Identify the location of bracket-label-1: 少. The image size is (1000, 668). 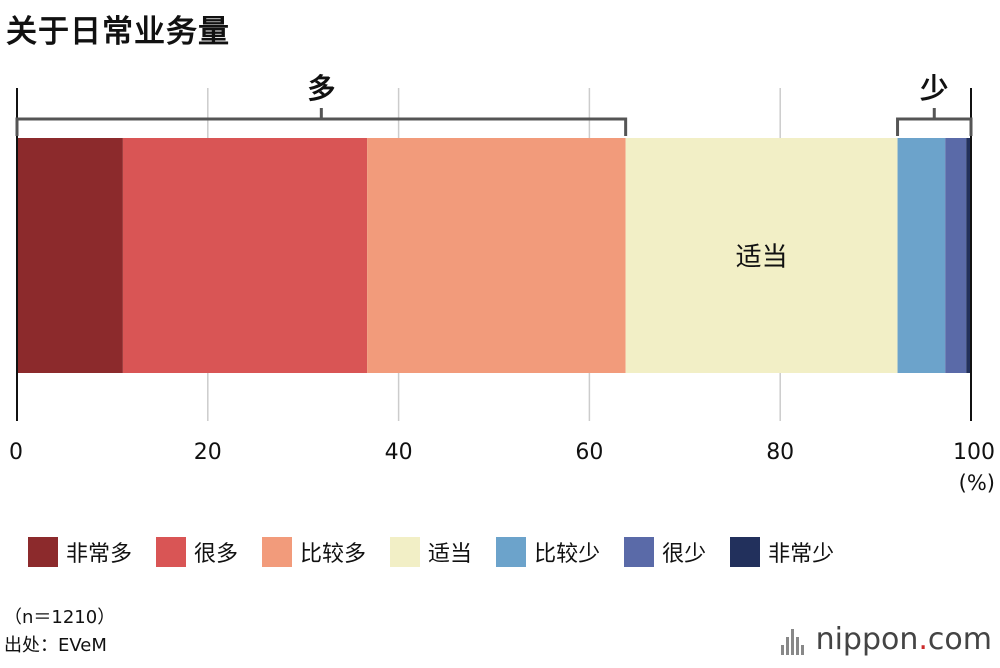
(934, 88).